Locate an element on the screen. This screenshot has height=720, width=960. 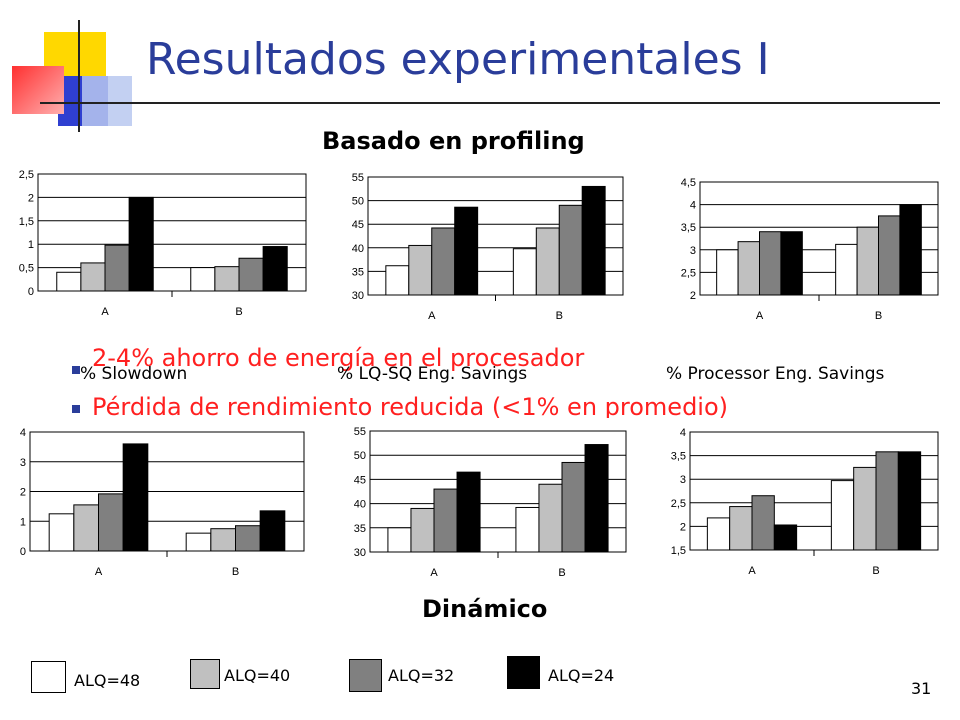
legend-swatch-alq40 is located at coordinates (205, 674).